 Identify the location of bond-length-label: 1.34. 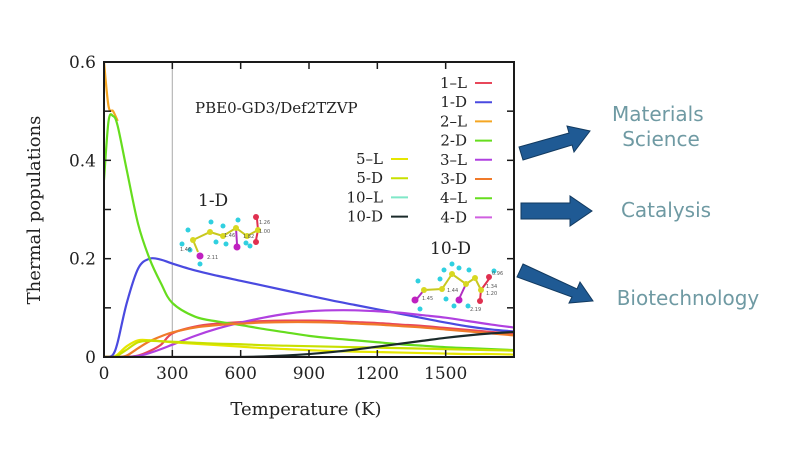
(491, 287).